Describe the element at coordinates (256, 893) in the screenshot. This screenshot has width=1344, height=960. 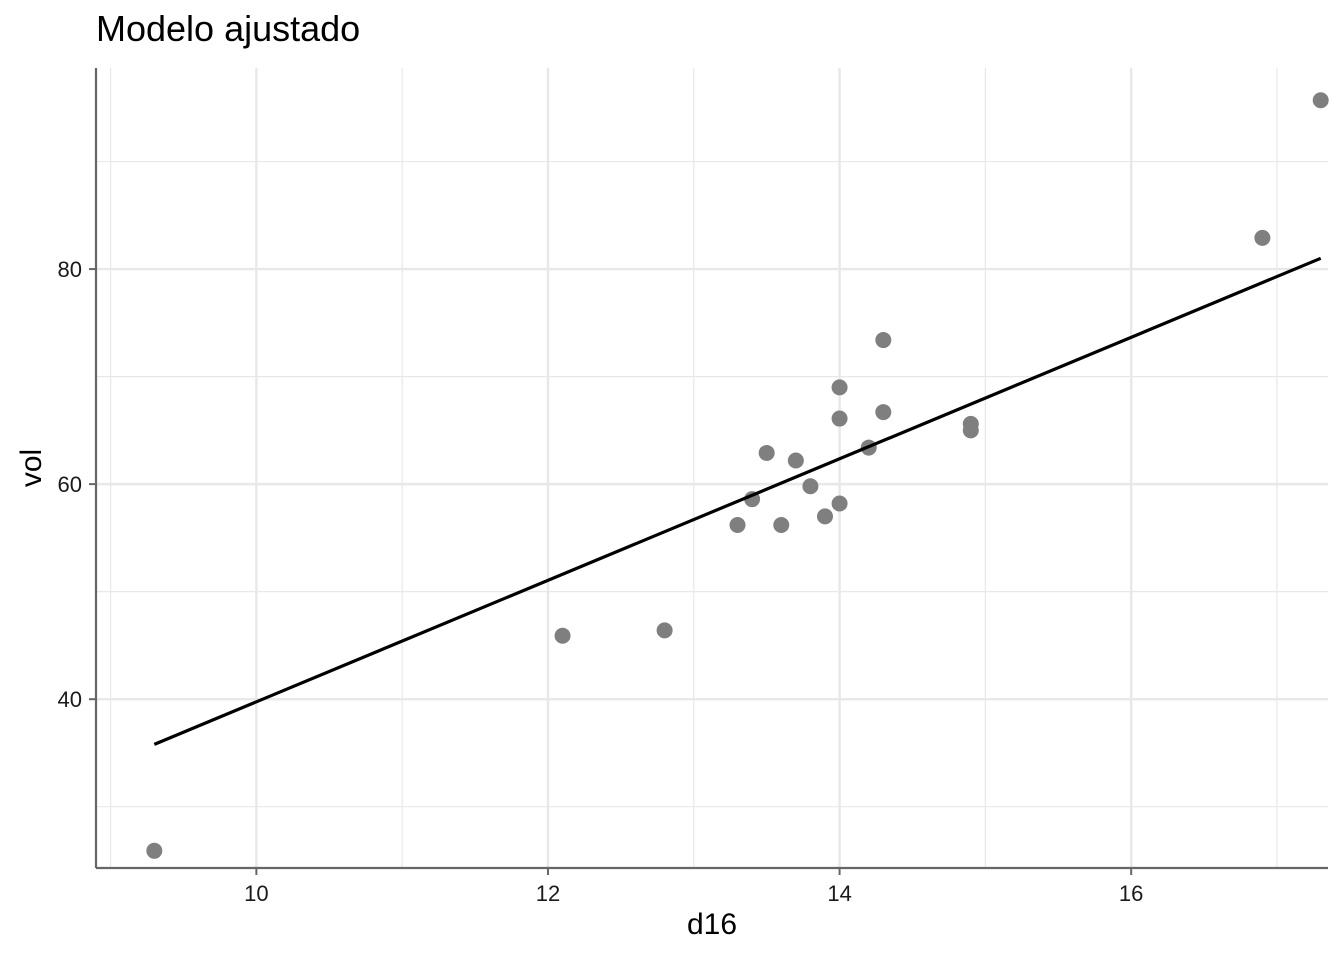
I see `x-tick-label: 10` at that location.